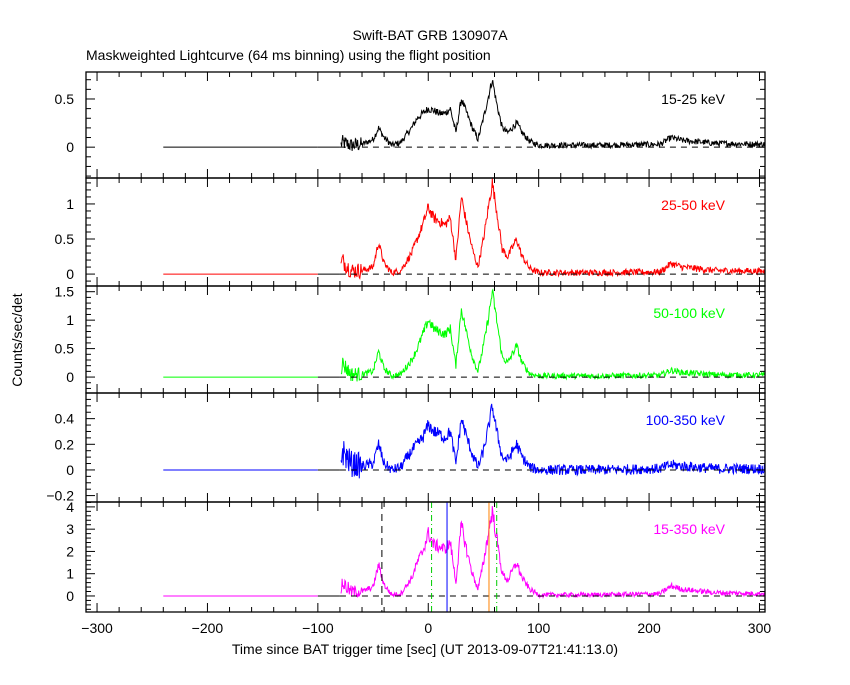 The image size is (850, 685). I want to click on x-tick-label: 0, so click(428, 628).